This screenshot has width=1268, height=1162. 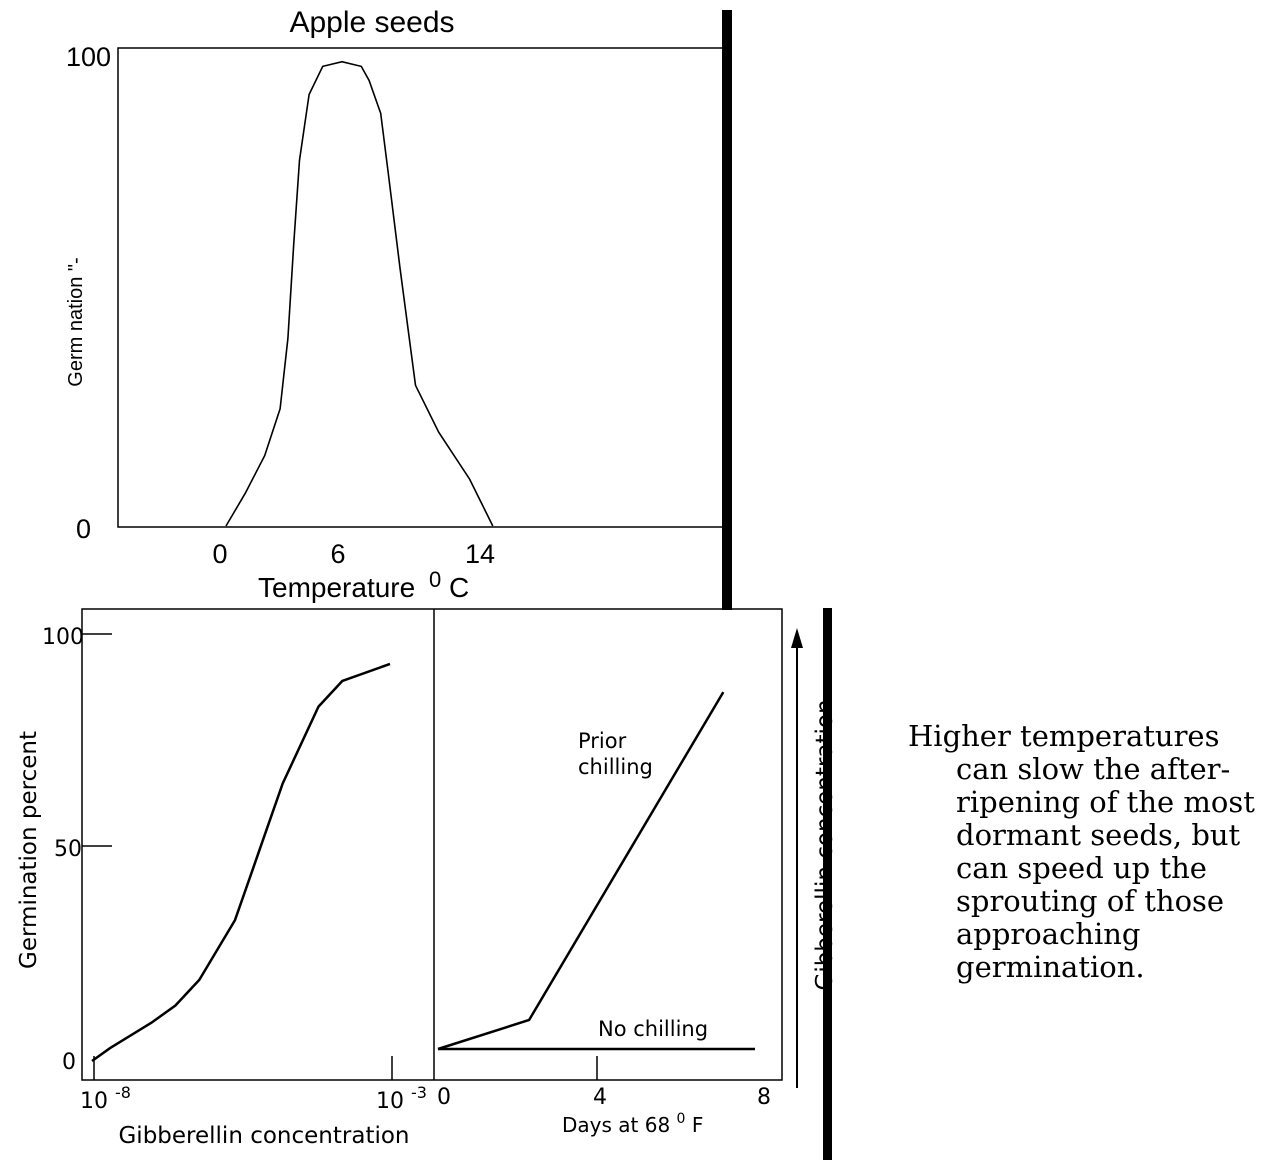 What do you see at coordinates (615, 767) in the screenshot?
I see `prior-chilling-label-line-2: chilling` at bounding box center [615, 767].